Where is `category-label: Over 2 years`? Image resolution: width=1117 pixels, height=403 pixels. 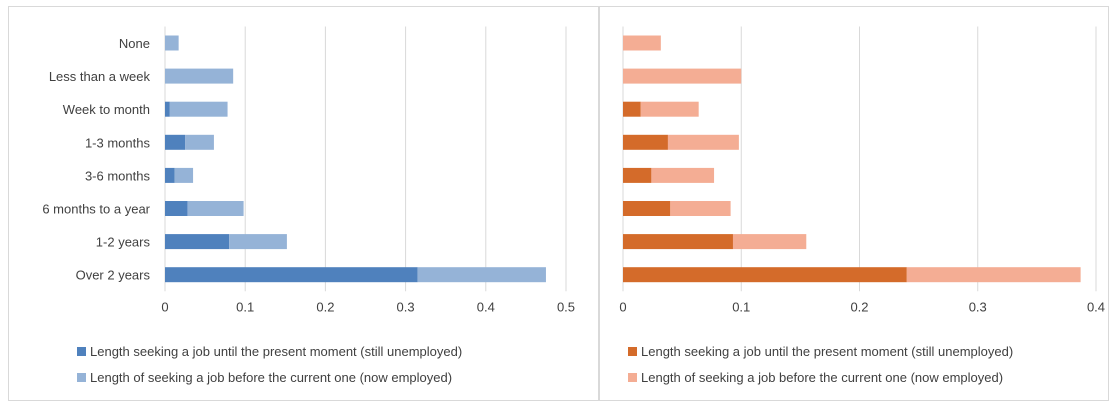 category-label: Over 2 years is located at coordinates (113, 275).